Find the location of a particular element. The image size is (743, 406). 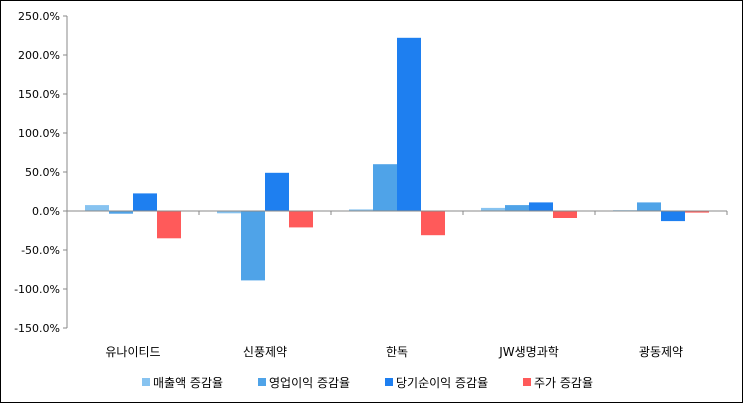

y-tick-label: 100.0% is located at coordinates (39, 133).